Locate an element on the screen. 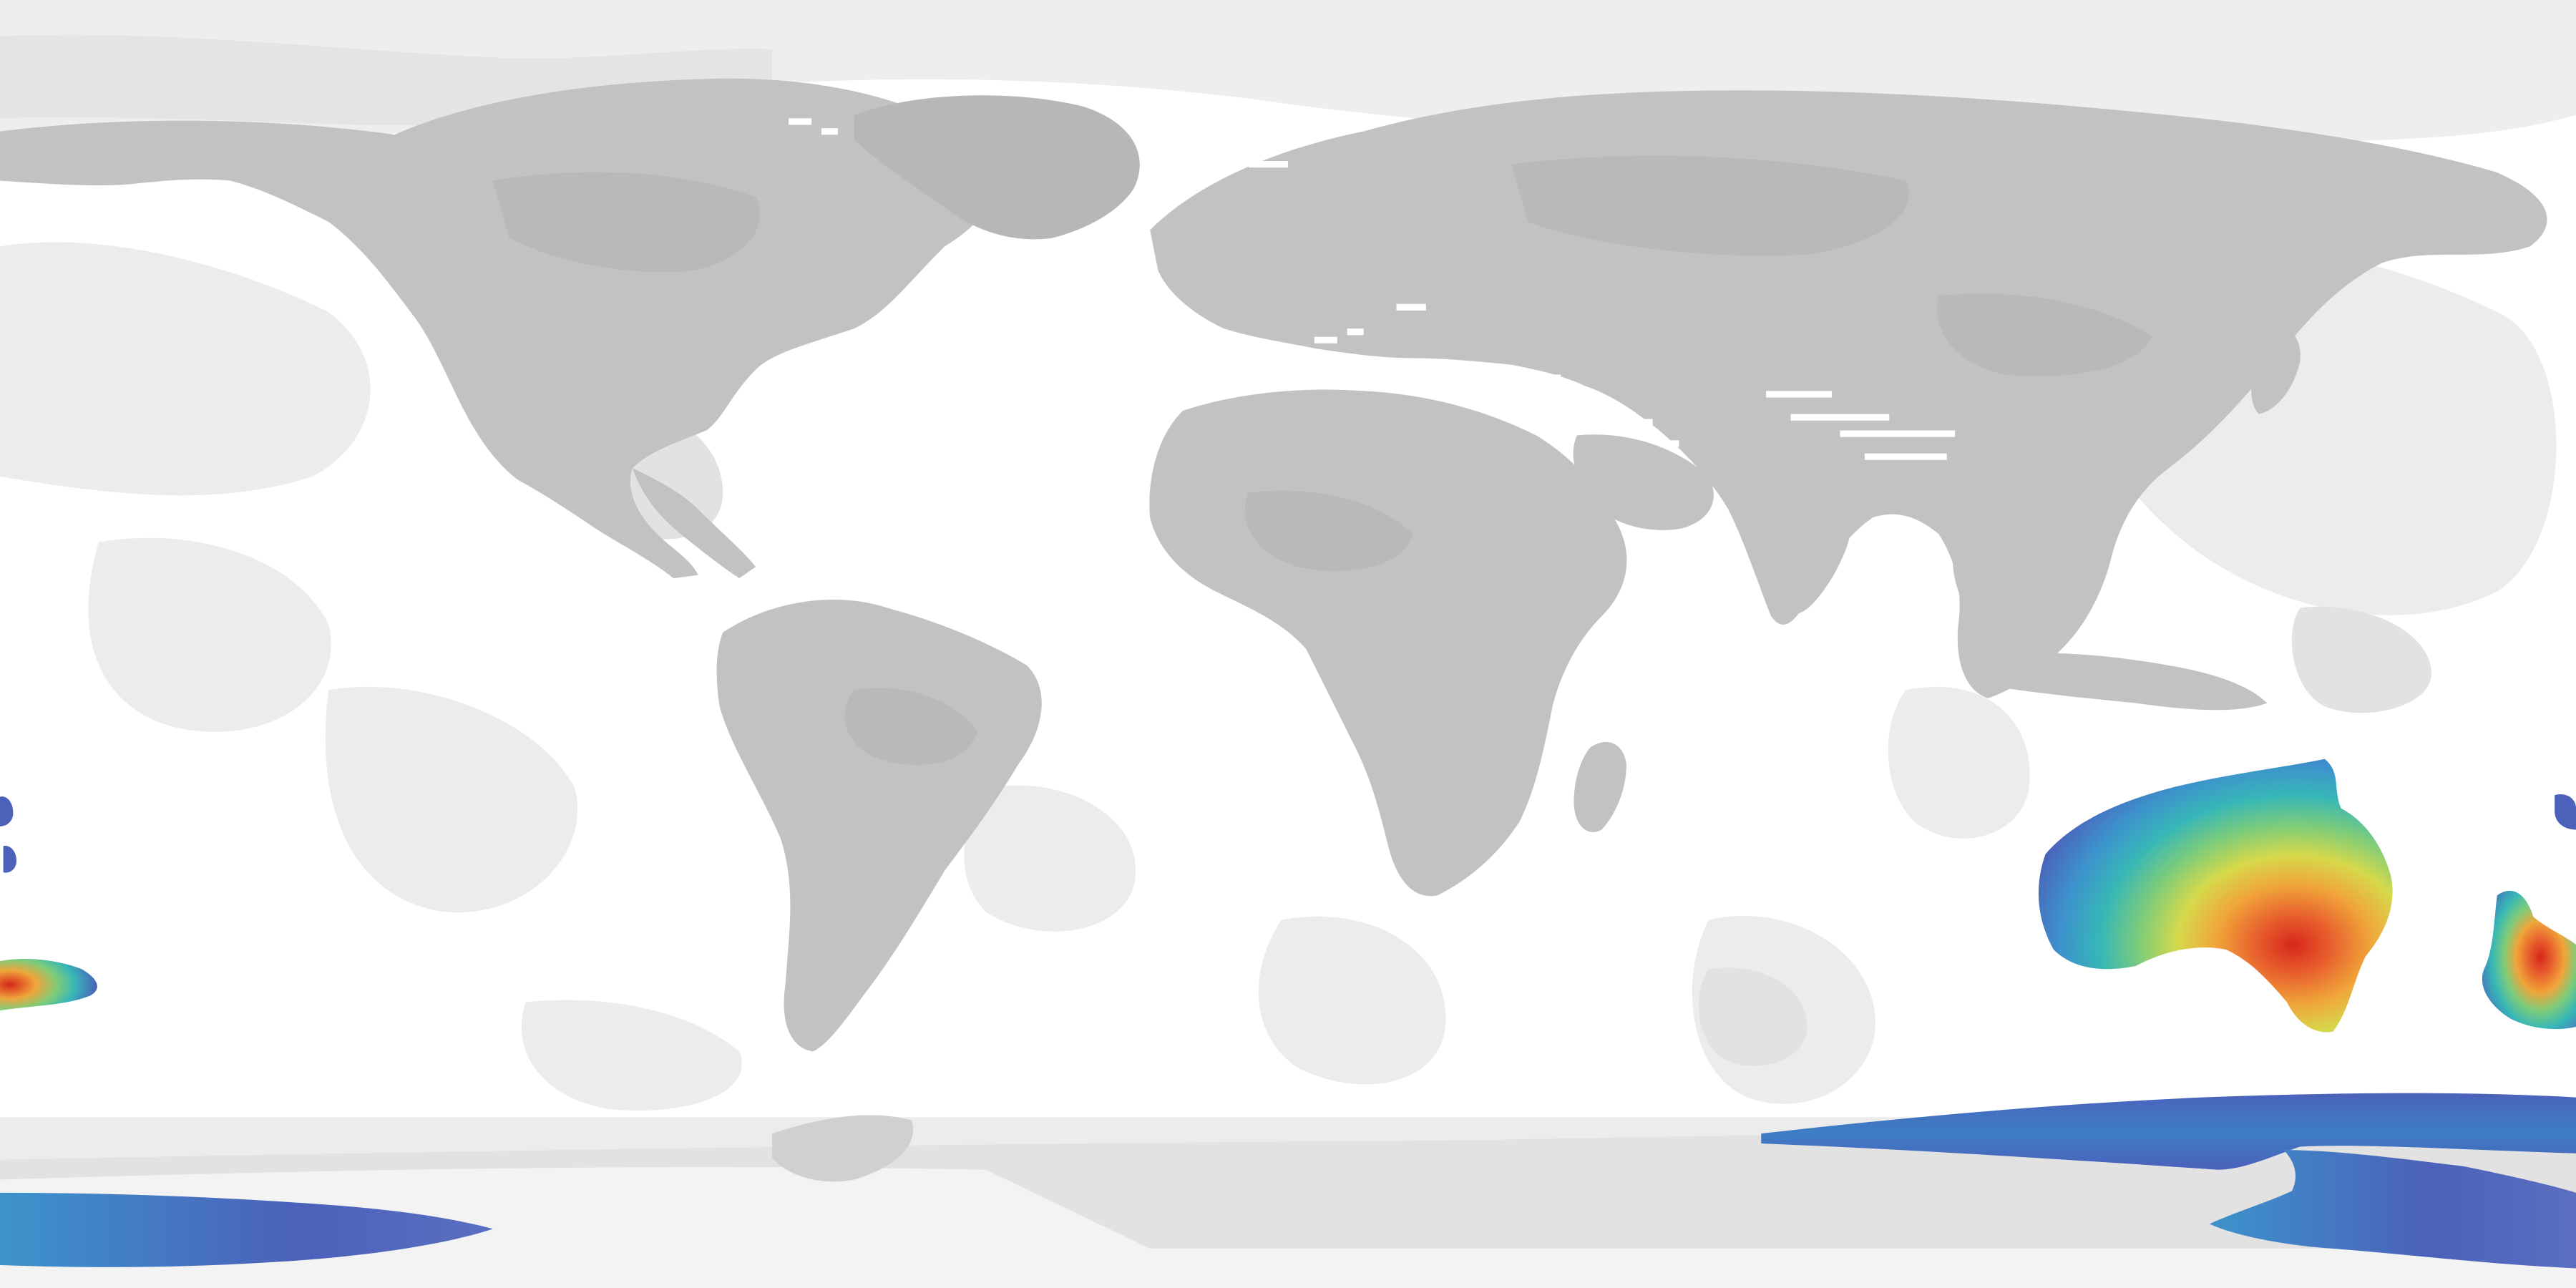  south-america is located at coordinates (879, 826).